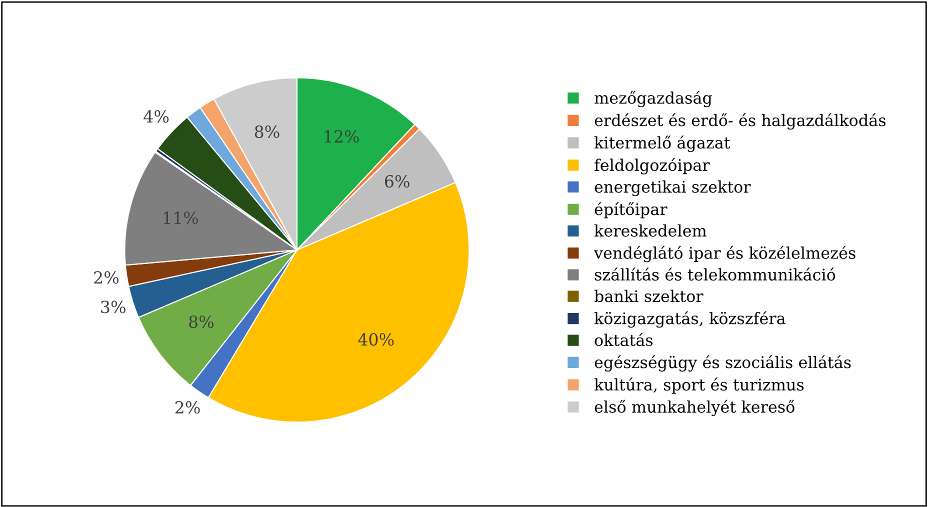 This screenshot has height=507, width=928. What do you see at coordinates (652, 166) in the screenshot?
I see `legend-label: feldolgozóipar` at bounding box center [652, 166].